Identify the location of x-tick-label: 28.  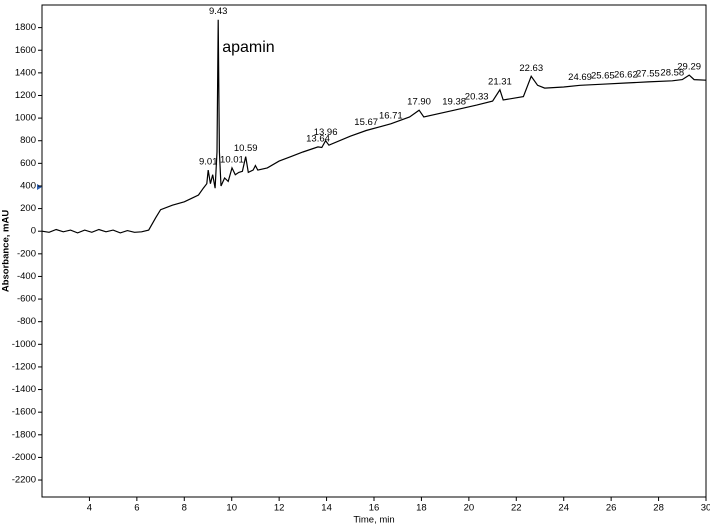
(658, 508).